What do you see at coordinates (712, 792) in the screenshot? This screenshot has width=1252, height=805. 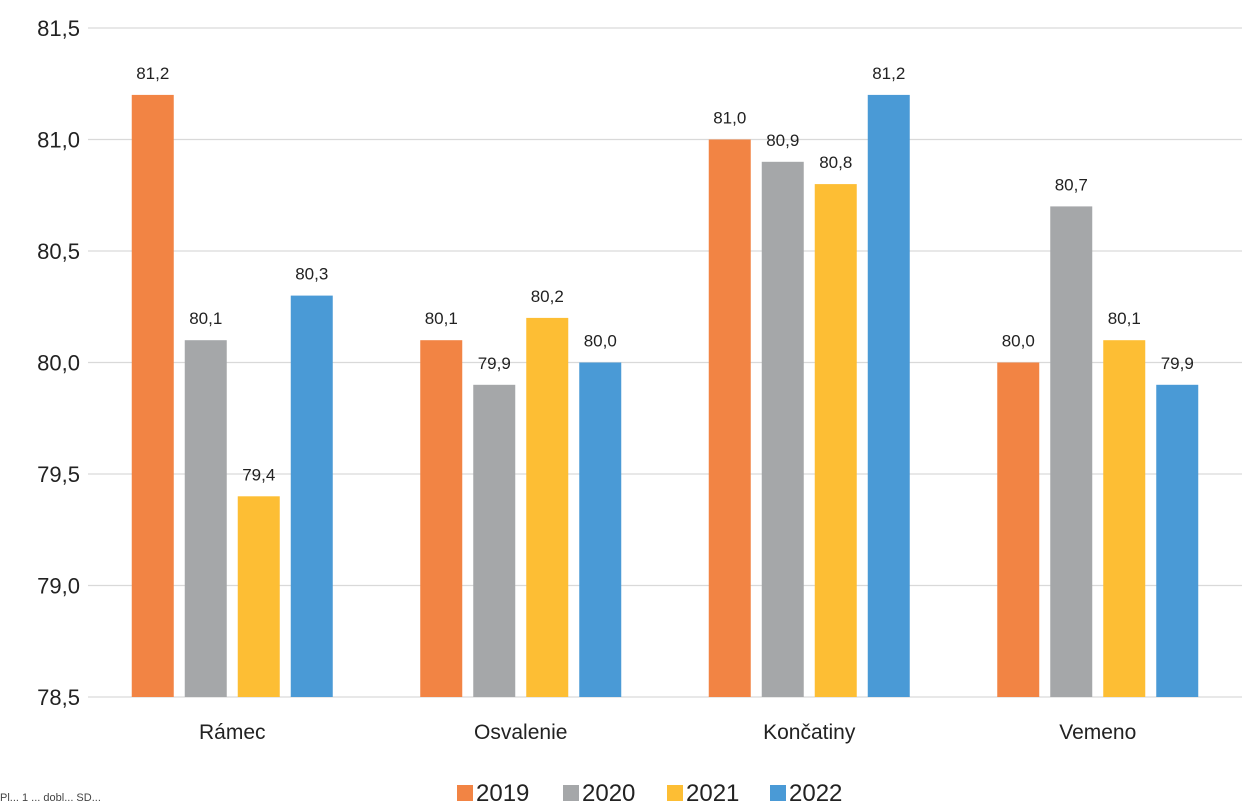 I see `legend-label: 2021` at bounding box center [712, 792].